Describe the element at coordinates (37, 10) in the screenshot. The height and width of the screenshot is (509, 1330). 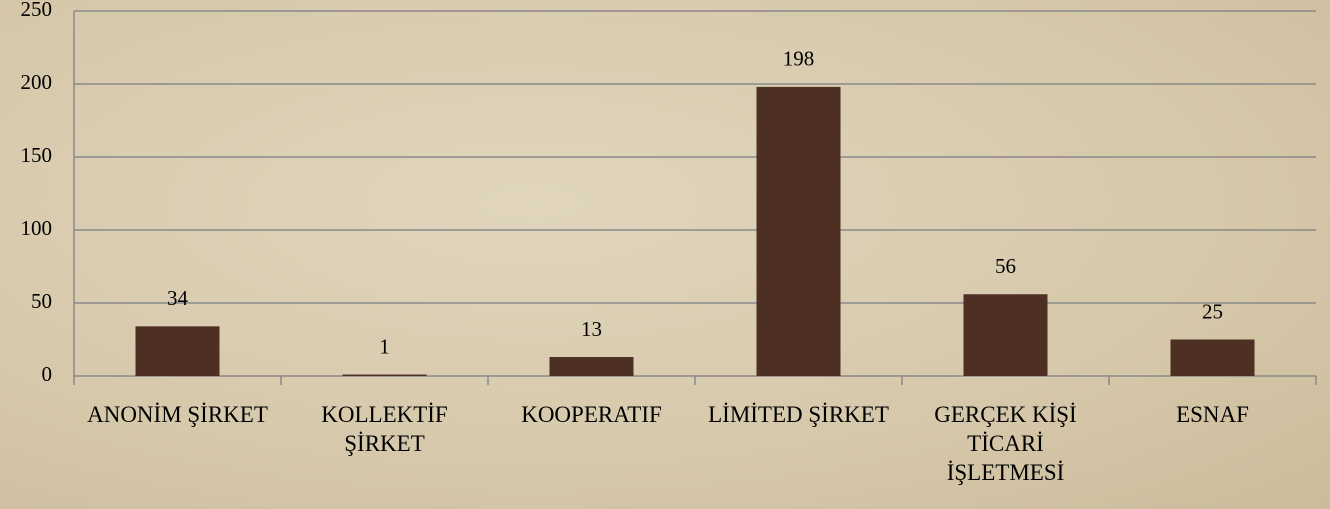
I see `y-tick-label: 250` at that location.